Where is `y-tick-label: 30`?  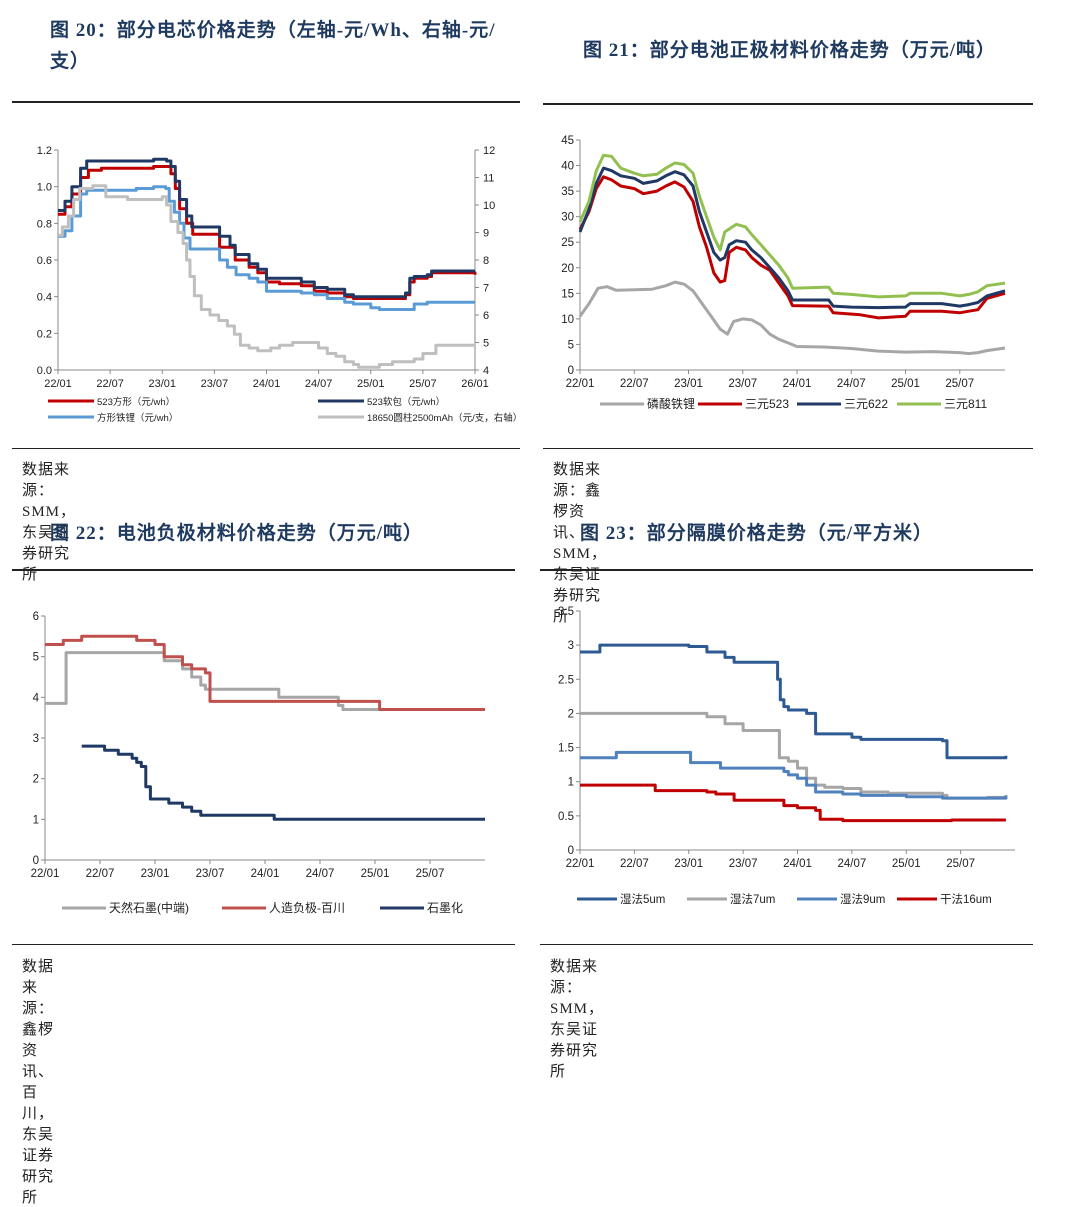
y-tick-label: 30 is located at coordinates (567, 218).